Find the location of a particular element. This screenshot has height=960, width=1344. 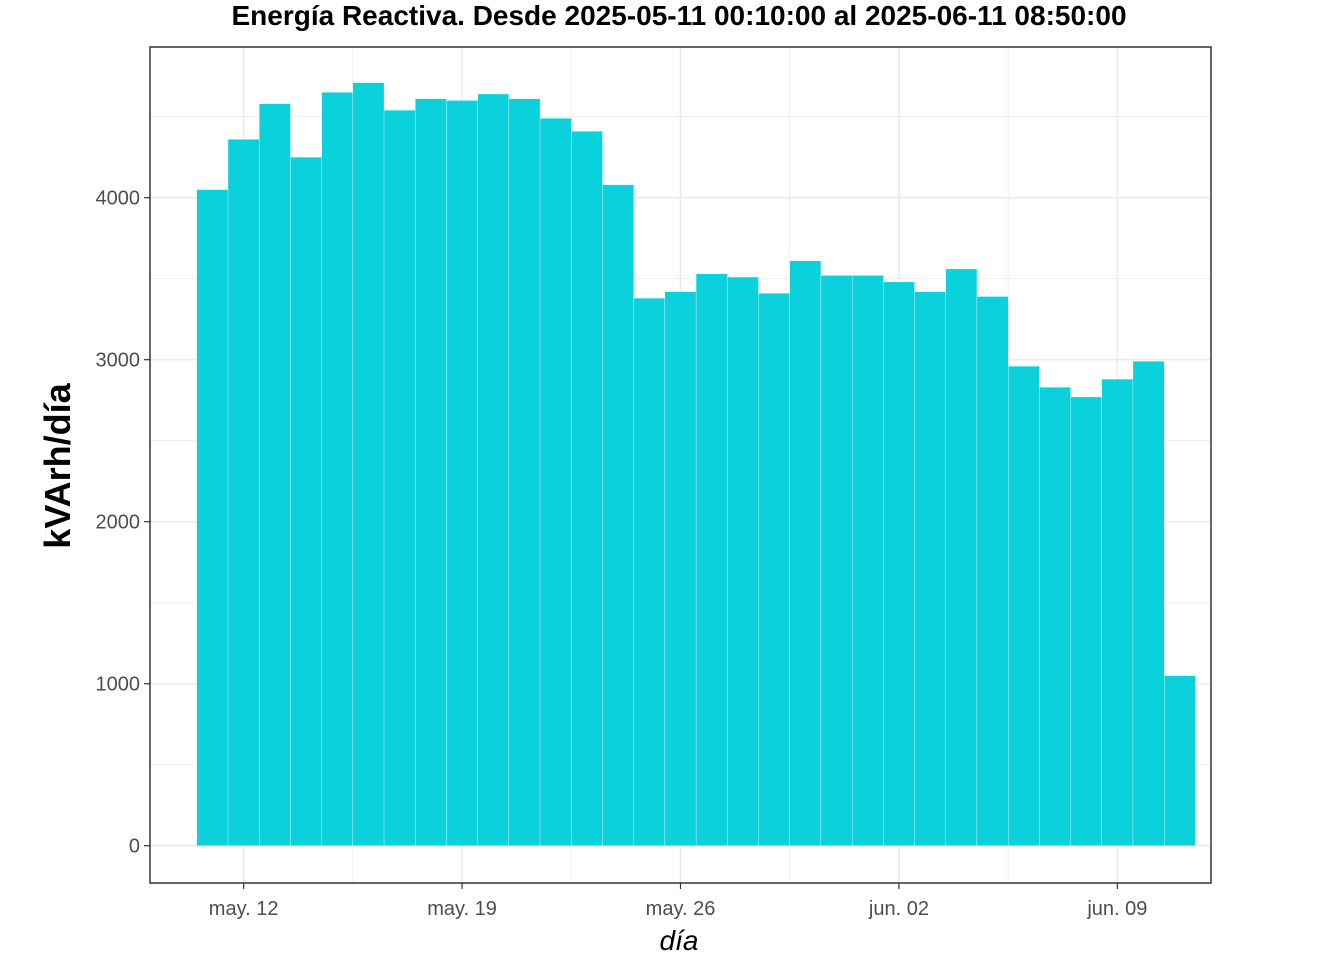

x-tick-label: may. 19 is located at coordinates (462, 909).